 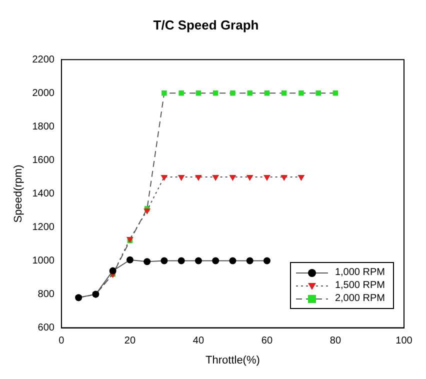 I want to click on y-tick-label: 1200, so click(x=43, y=227).